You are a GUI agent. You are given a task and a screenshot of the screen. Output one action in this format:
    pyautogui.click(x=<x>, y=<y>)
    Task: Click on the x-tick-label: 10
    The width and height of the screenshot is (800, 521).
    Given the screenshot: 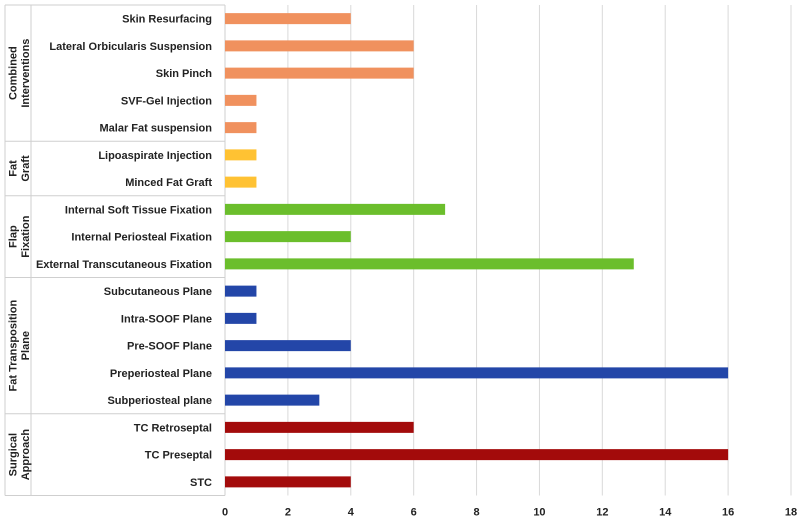 What is the action you would take?
    pyautogui.click(x=539, y=513)
    